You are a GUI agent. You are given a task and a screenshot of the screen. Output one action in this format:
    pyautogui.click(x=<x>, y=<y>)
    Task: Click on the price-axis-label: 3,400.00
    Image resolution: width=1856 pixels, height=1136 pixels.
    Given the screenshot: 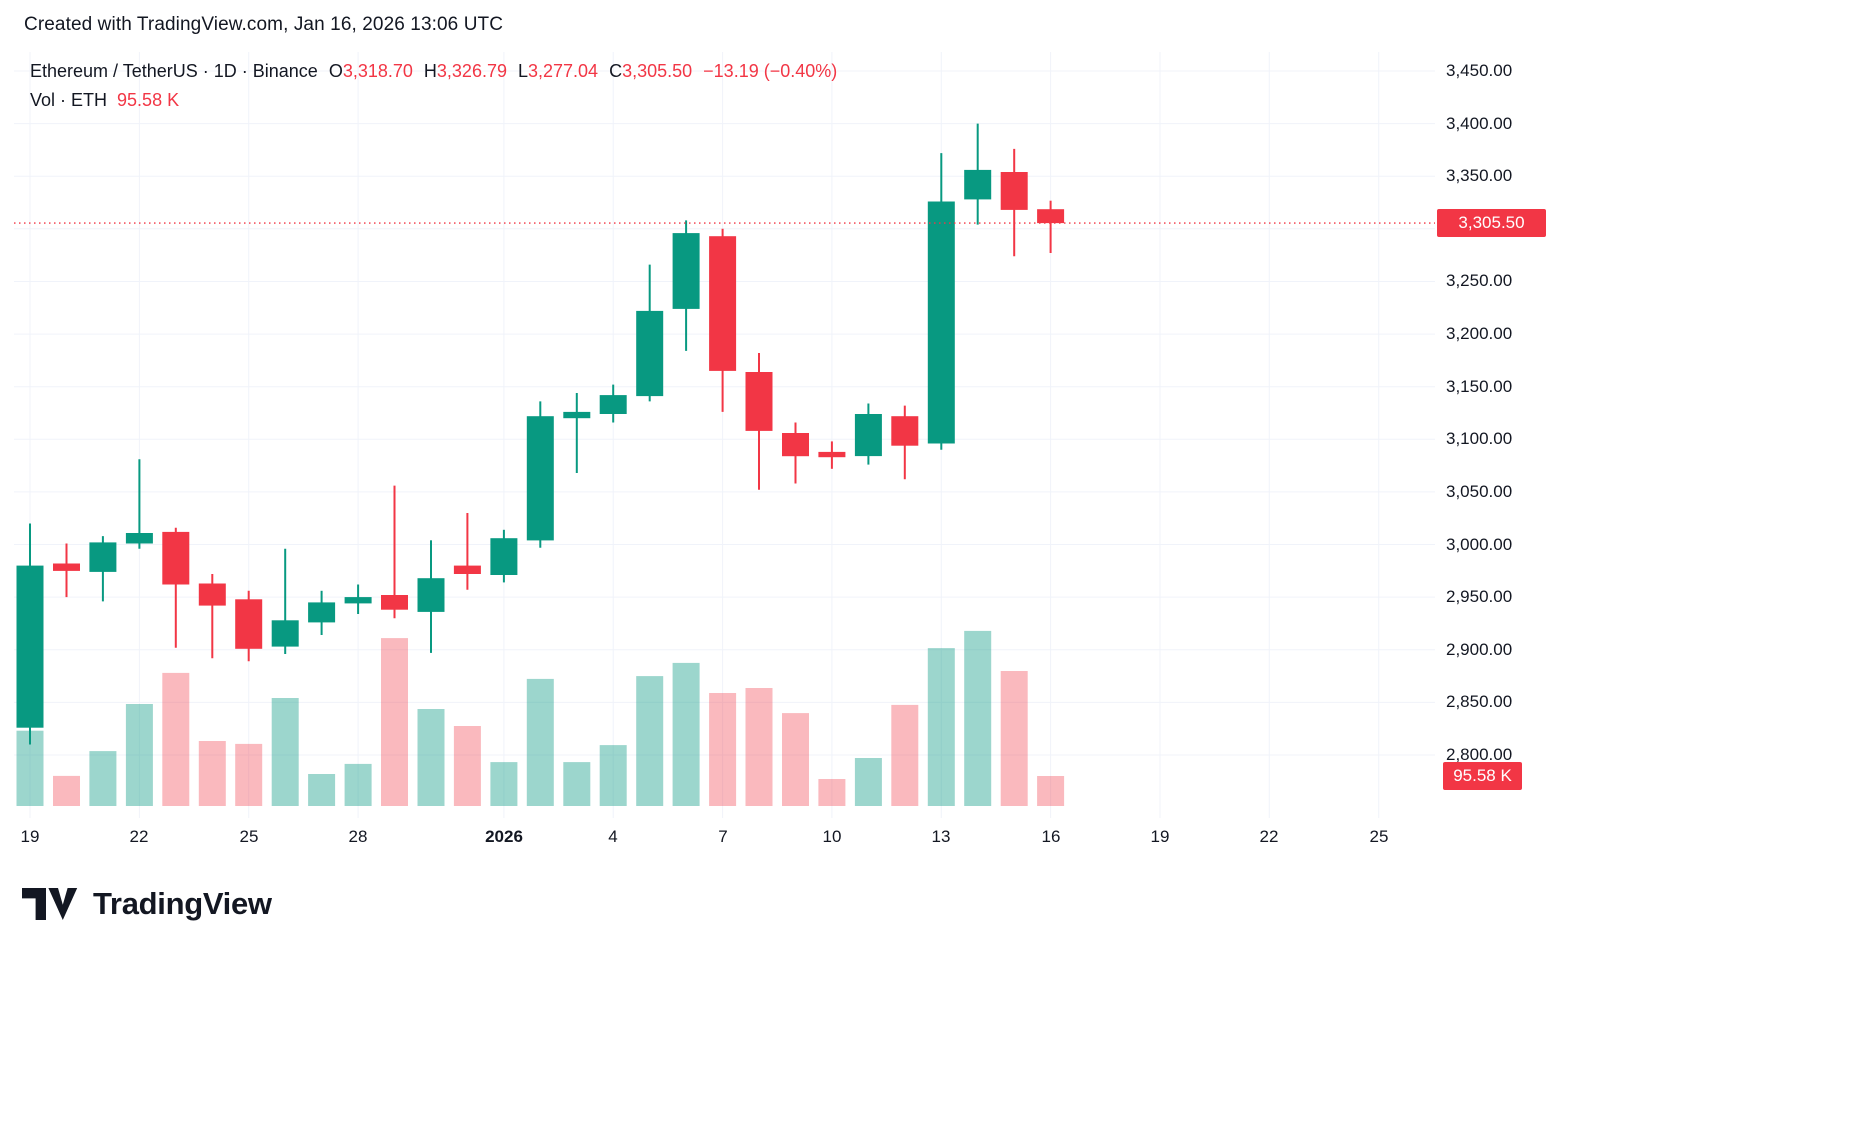 What is the action you would take?
    pyautogui.click(x=1479, y=123)
    